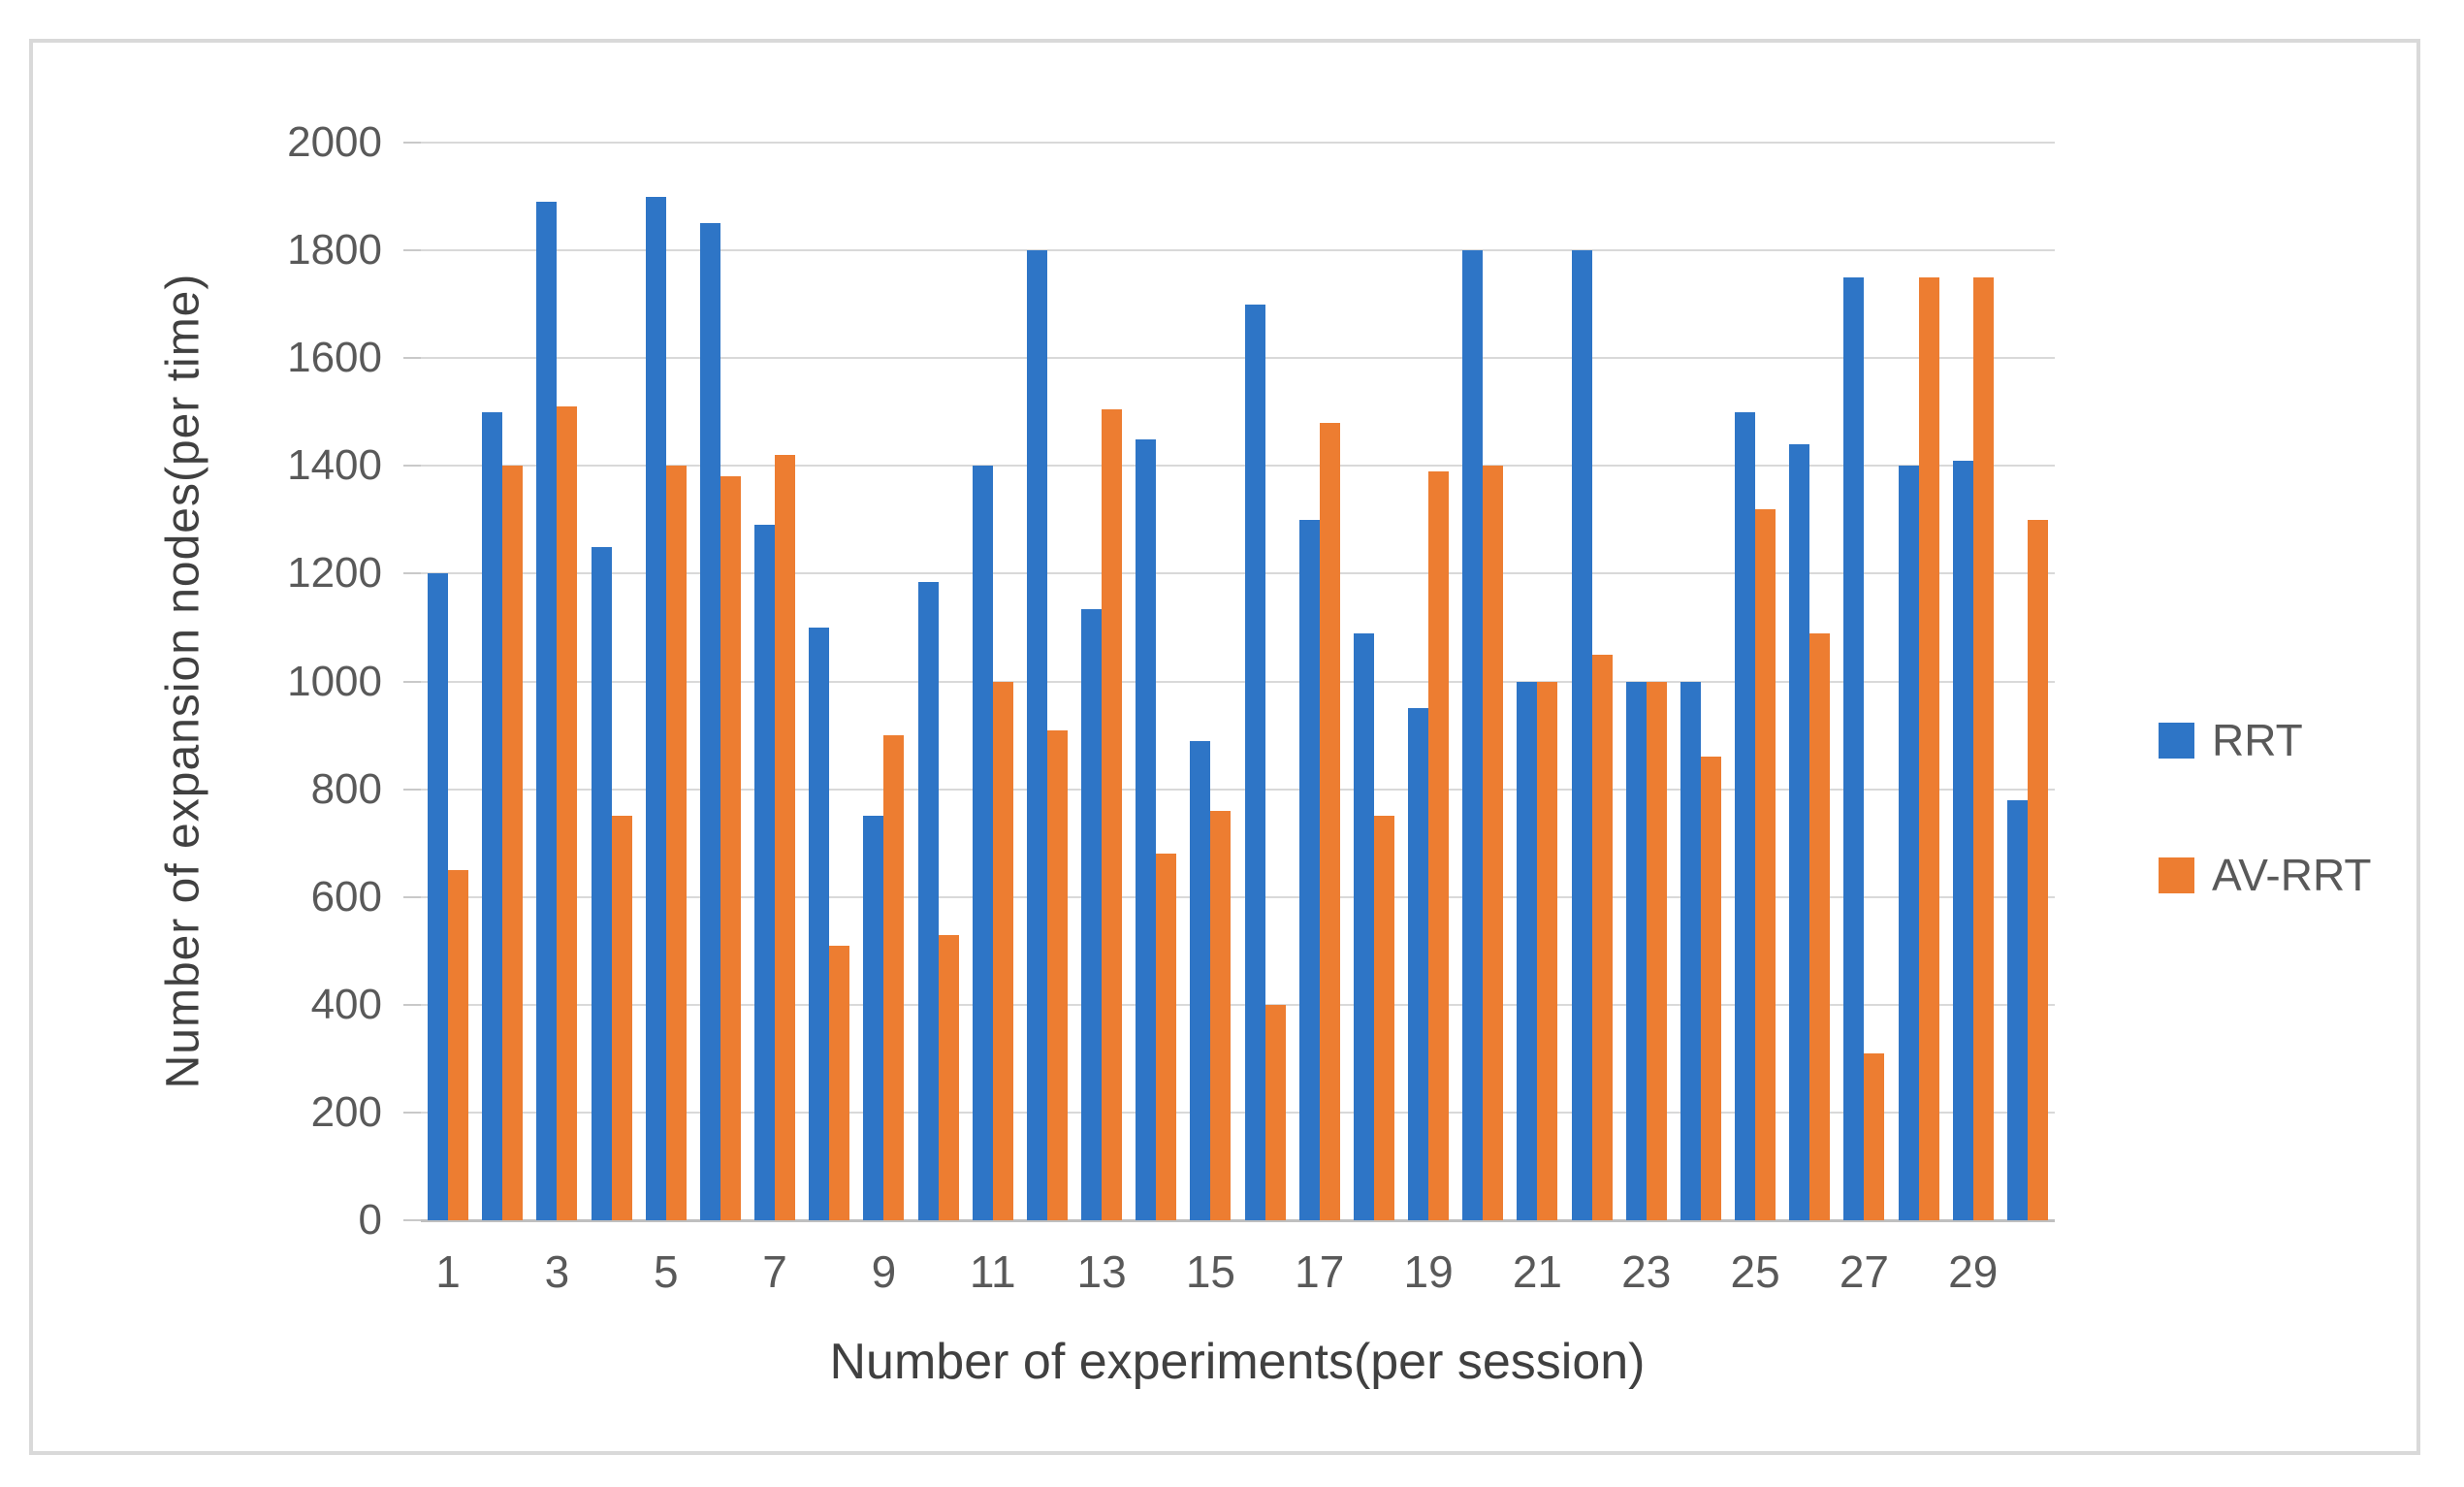 This screenshot has height=1487, width=2464. What do you see at coordinates (334, 358) in the screenshot?
I see `y-tick-label: 1600` at bounding box center [334, 358].